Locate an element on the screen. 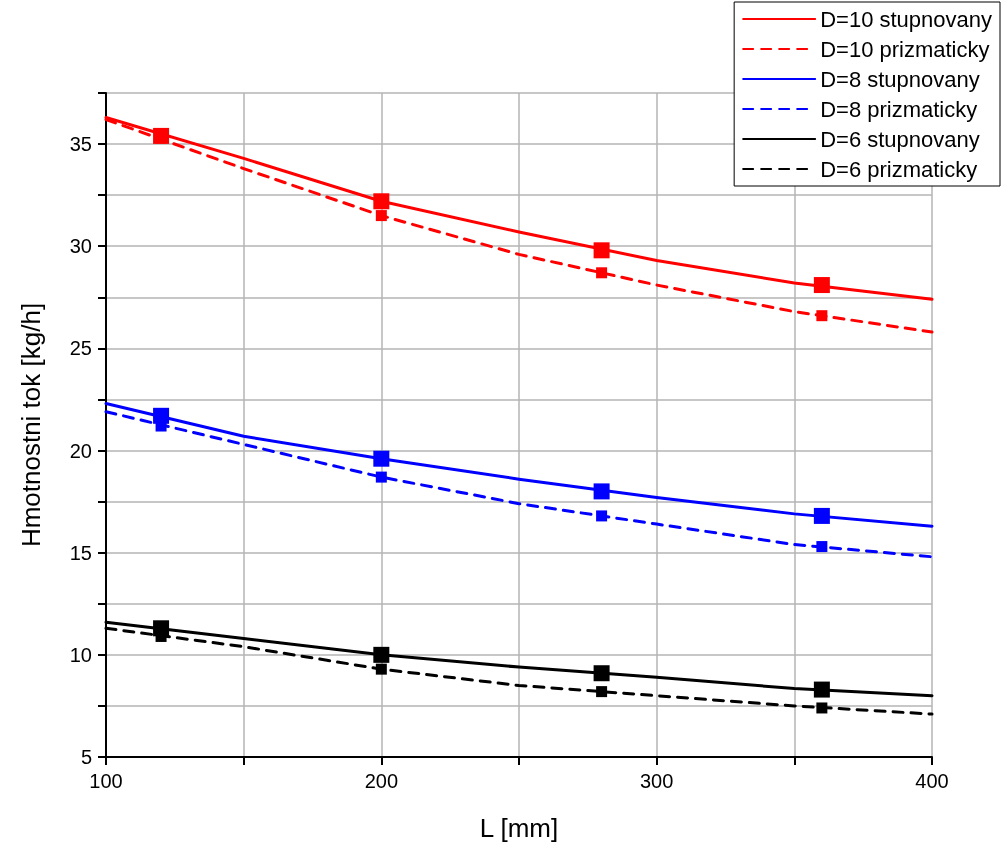  x-tick-label: 400 is located at coordinates (932, 781).